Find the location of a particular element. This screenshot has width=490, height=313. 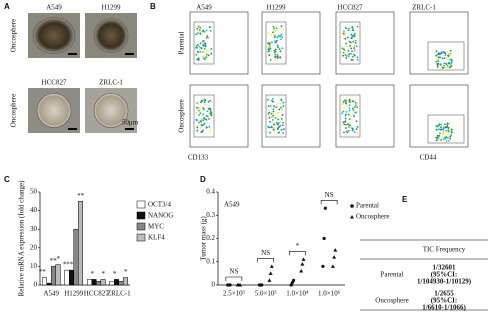

scale-bar is located at coordinates (129, 129).